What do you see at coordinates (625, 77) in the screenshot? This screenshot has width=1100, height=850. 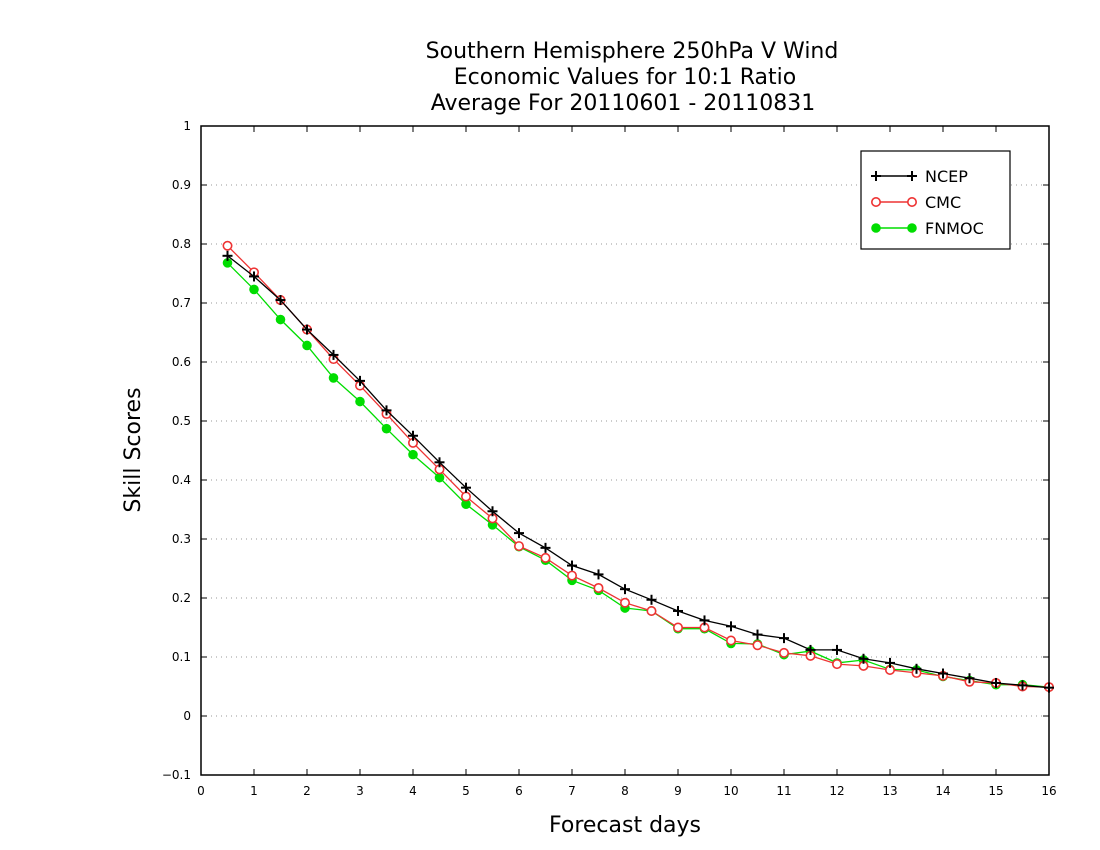 I see `chart-title-line-2: Economic Values for 10:1 Ratio` at bounding box center [625, 77].